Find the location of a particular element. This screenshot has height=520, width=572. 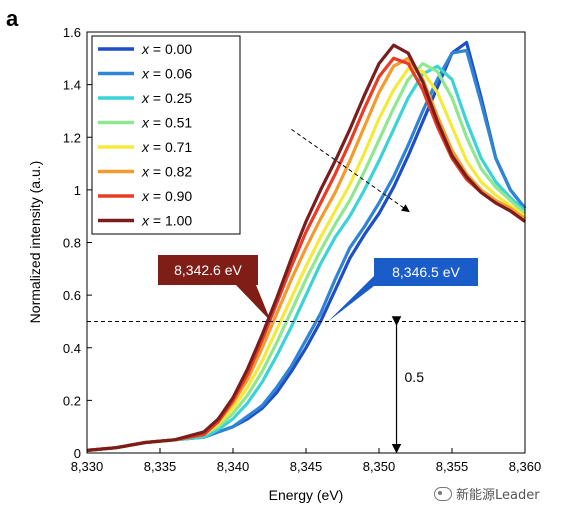

callout-right: 8,346.5 eV is located at coordinates (402, 290).